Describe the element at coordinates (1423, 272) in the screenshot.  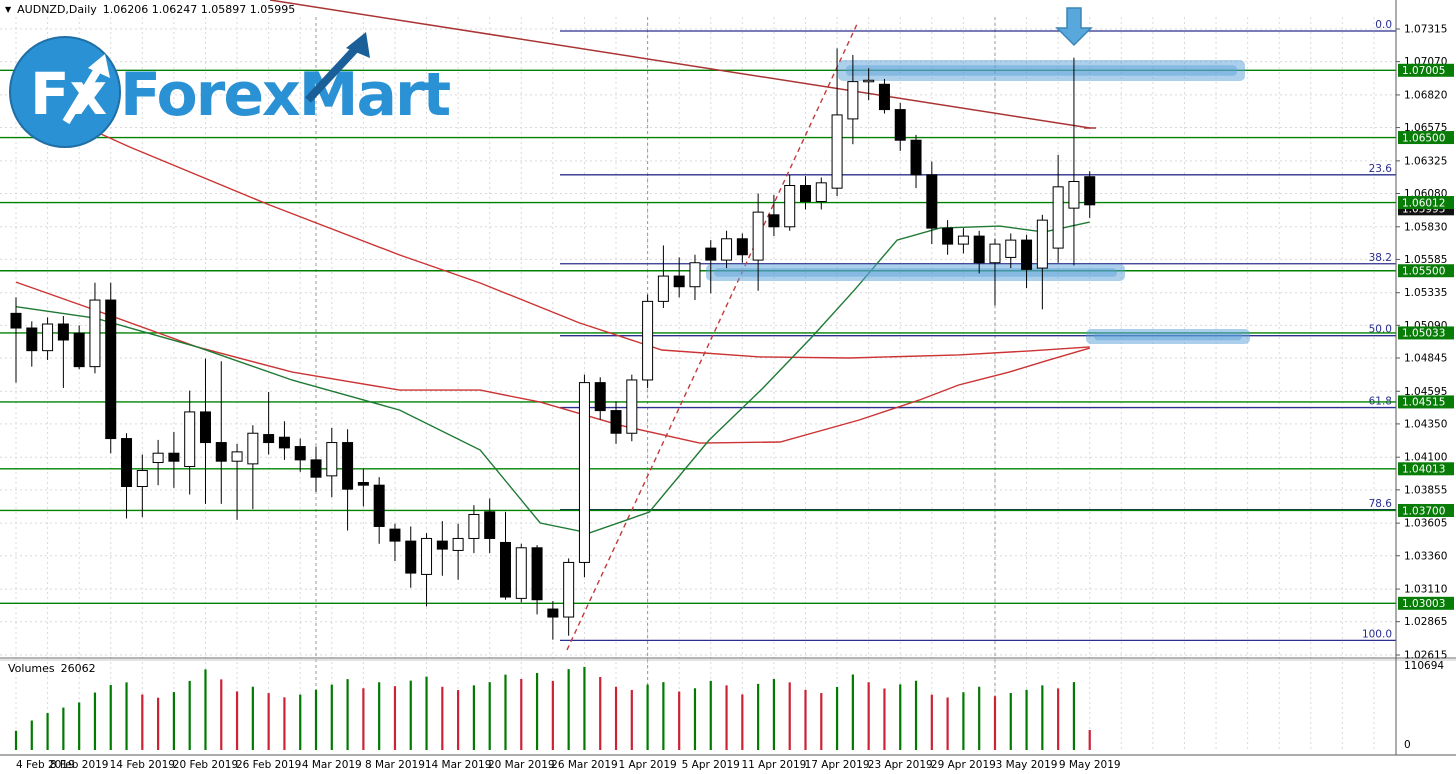
I see `sr-price-badge-text: 1.05500` at that location.